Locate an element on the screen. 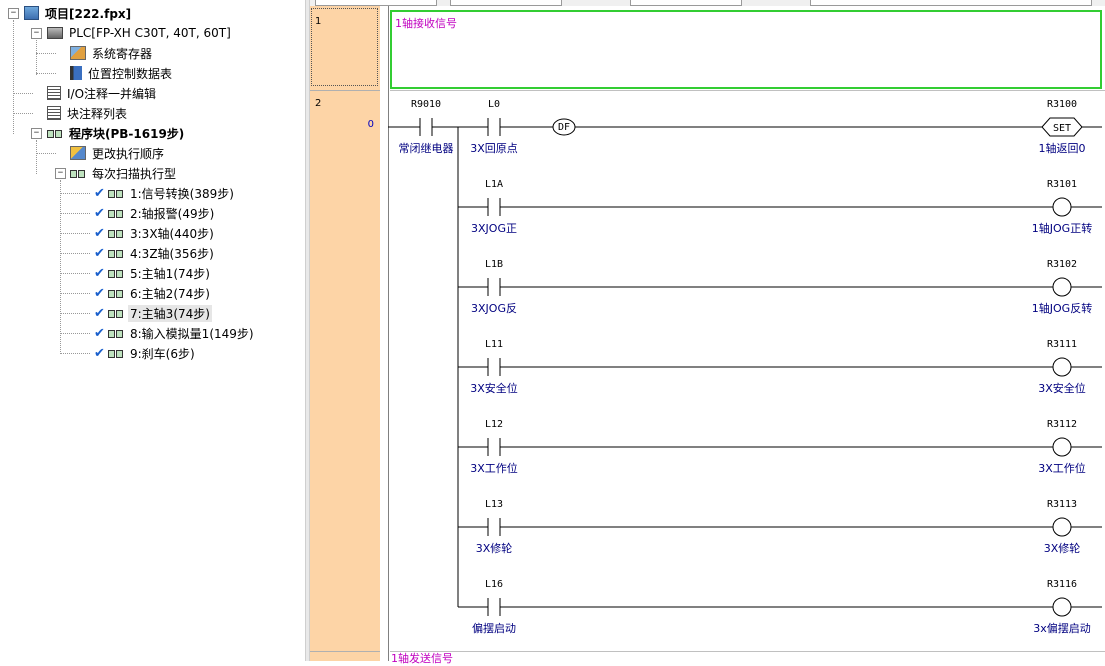 This screenshot has height=666, width=1105. pane-splitter is located at coordinates (307, 330).